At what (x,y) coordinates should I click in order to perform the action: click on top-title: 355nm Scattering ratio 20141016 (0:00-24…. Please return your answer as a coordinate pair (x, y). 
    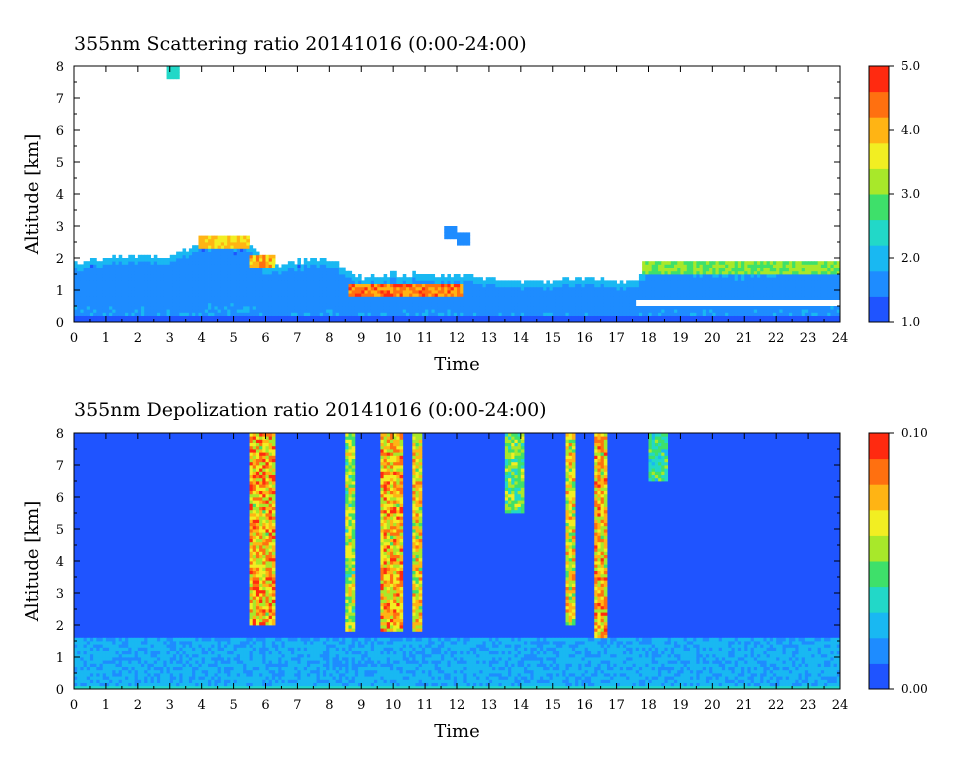
    Looking at the image, I should click on (300, 44).